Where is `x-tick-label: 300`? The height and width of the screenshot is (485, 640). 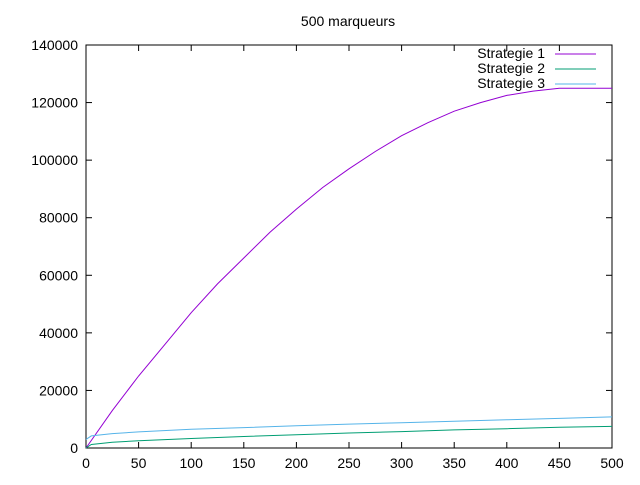 x-tick-label: 300 is located at coordinates (402, 463).